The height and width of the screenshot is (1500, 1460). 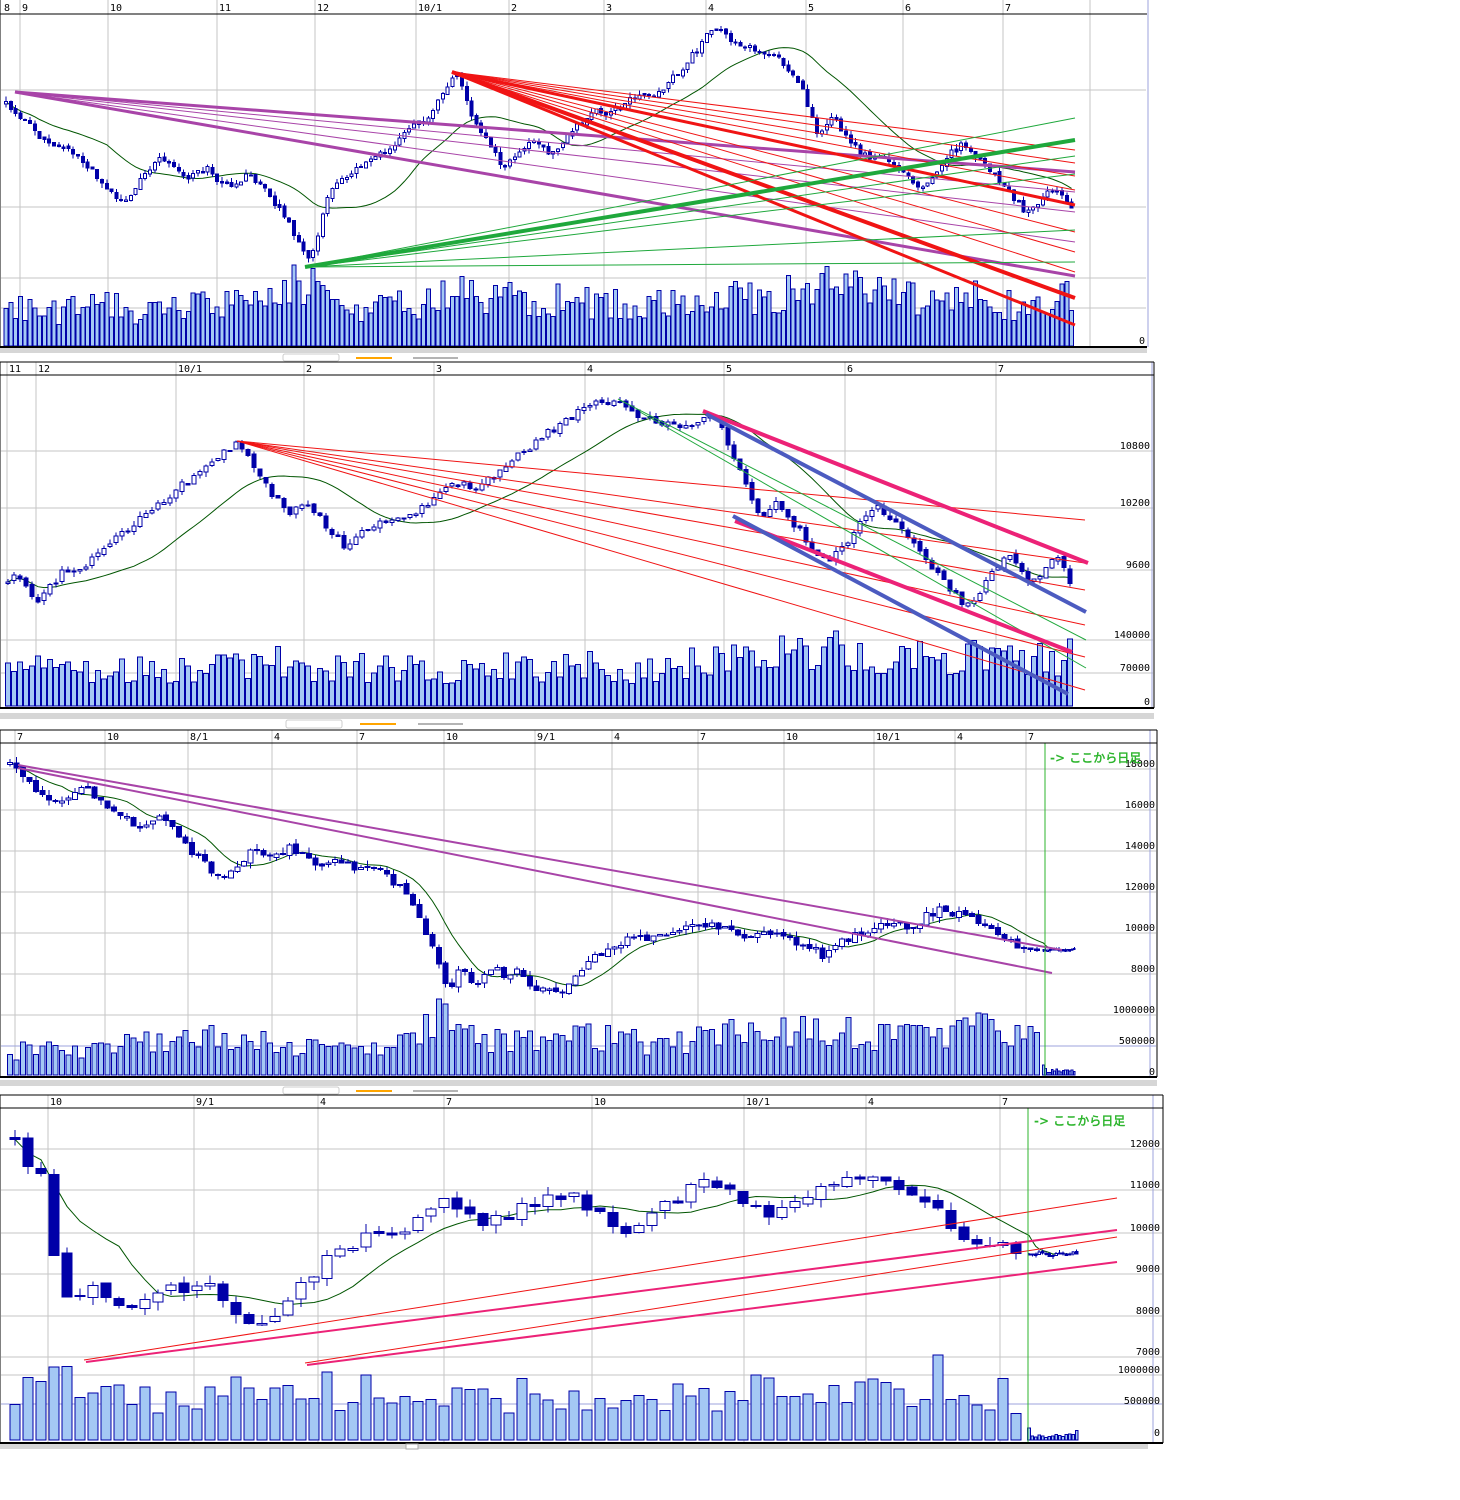 What do you see at coordinates (25, 8) in the screenshot?
I see `x-axis-label: 9` at bounding box center [25, 8].